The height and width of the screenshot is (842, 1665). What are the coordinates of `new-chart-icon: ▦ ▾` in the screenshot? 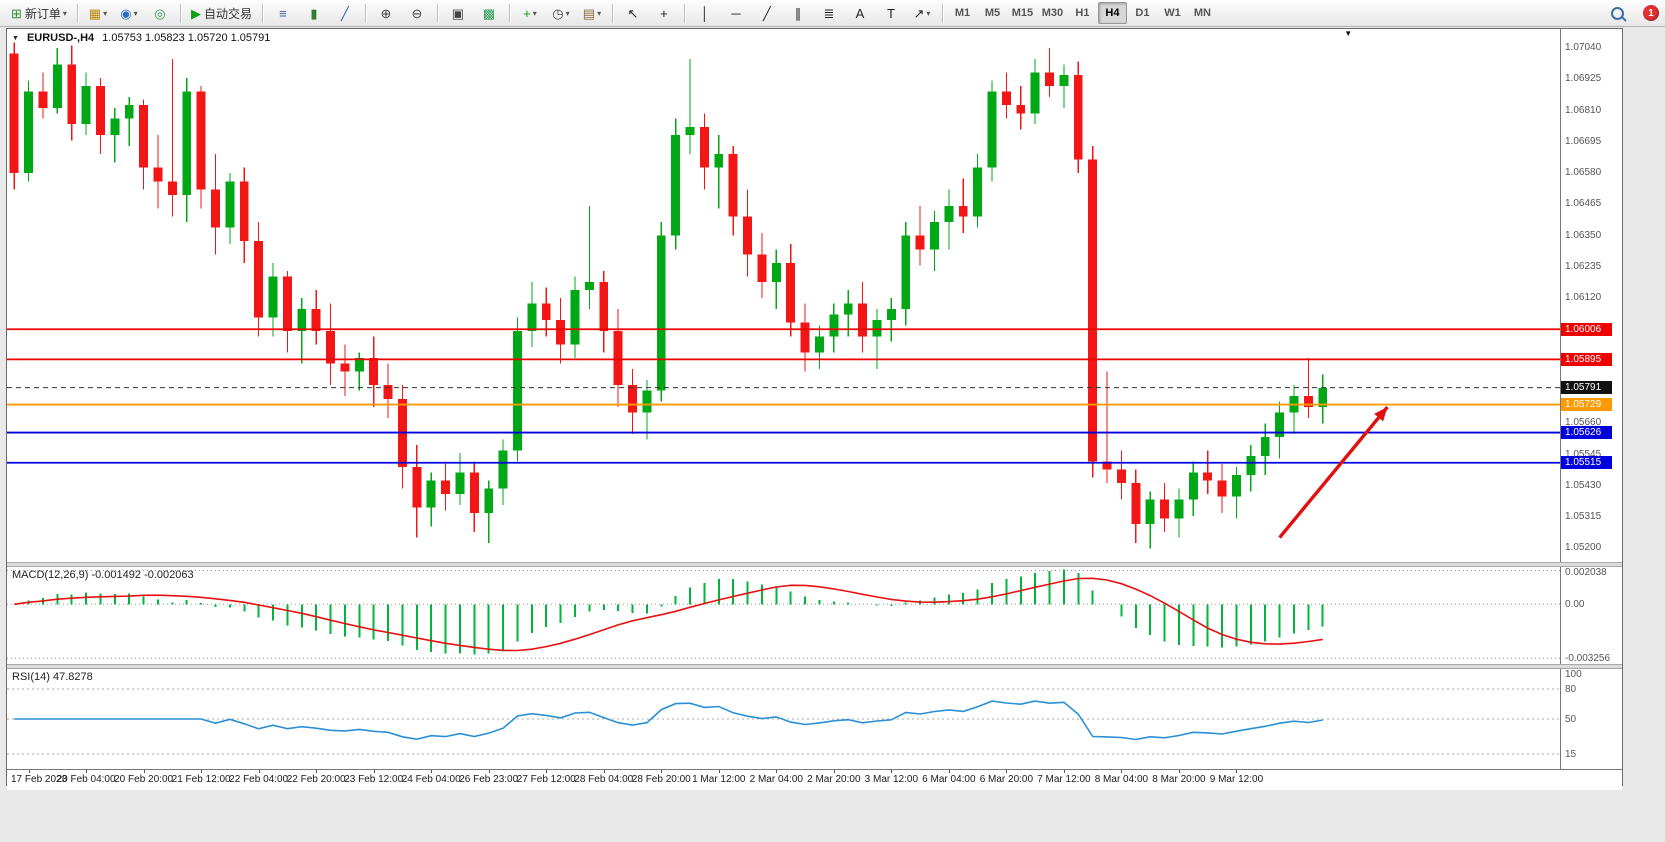 It's located at (98, 13).